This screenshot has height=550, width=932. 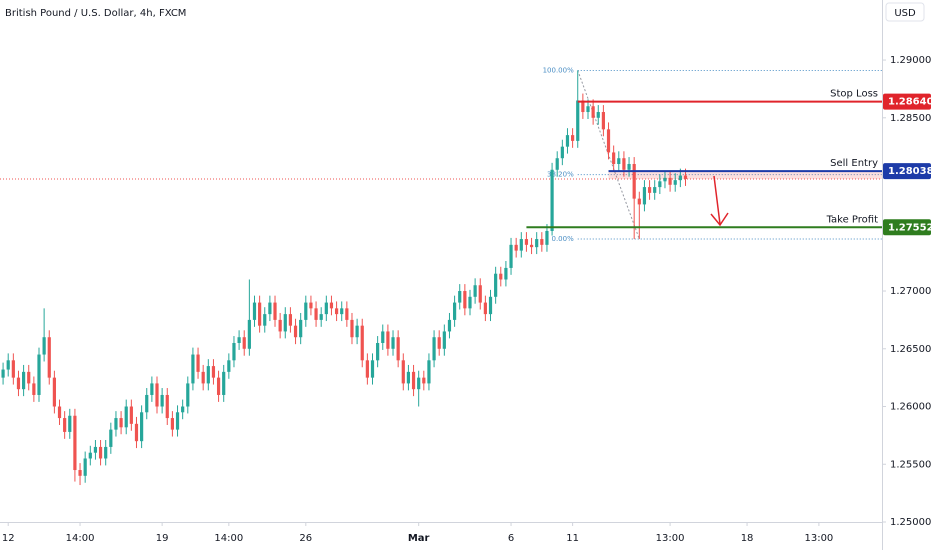 I want to click on x-tick-label: 13:00, so click(x=670, y=538).